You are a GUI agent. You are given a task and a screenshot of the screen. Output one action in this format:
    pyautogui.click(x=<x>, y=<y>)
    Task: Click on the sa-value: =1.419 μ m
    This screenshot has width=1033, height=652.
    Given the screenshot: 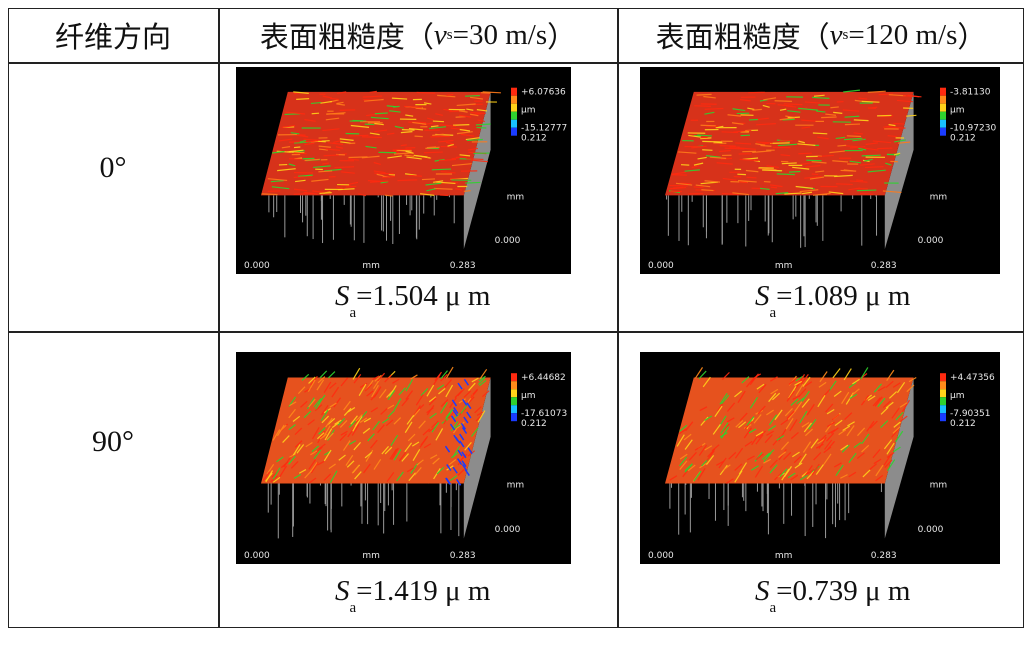 What is the action you would take?
    pyautogui.click(x=423, y=591)
    